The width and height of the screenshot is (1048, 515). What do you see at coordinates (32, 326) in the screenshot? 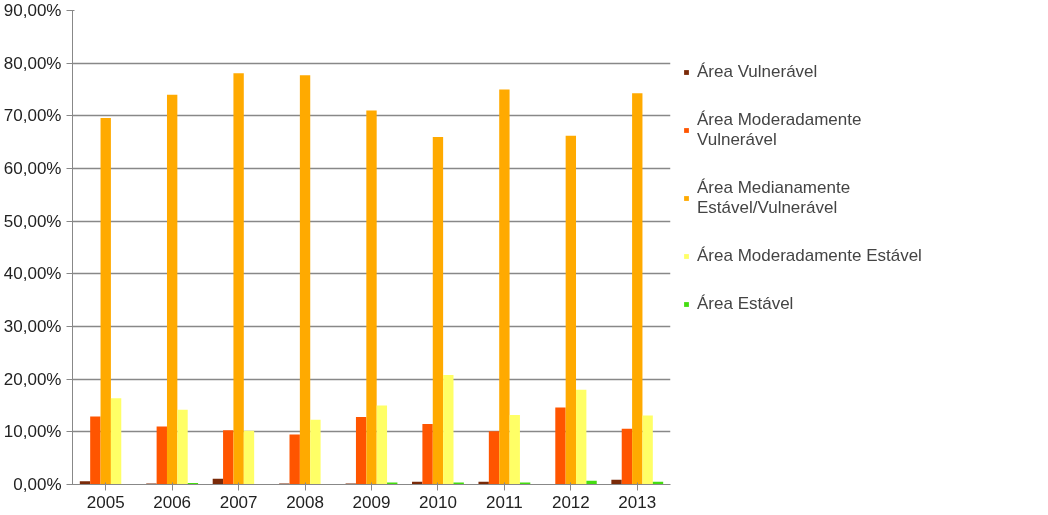
I see `y-tick-label: 30,00%` at bounding box center [32, 326].